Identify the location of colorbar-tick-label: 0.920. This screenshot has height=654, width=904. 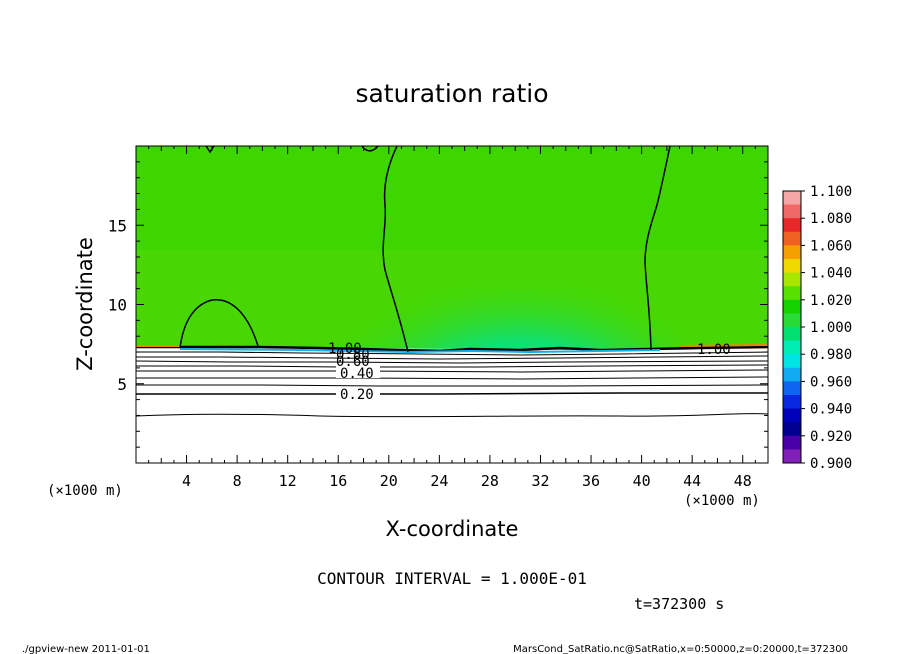
(831, 437).